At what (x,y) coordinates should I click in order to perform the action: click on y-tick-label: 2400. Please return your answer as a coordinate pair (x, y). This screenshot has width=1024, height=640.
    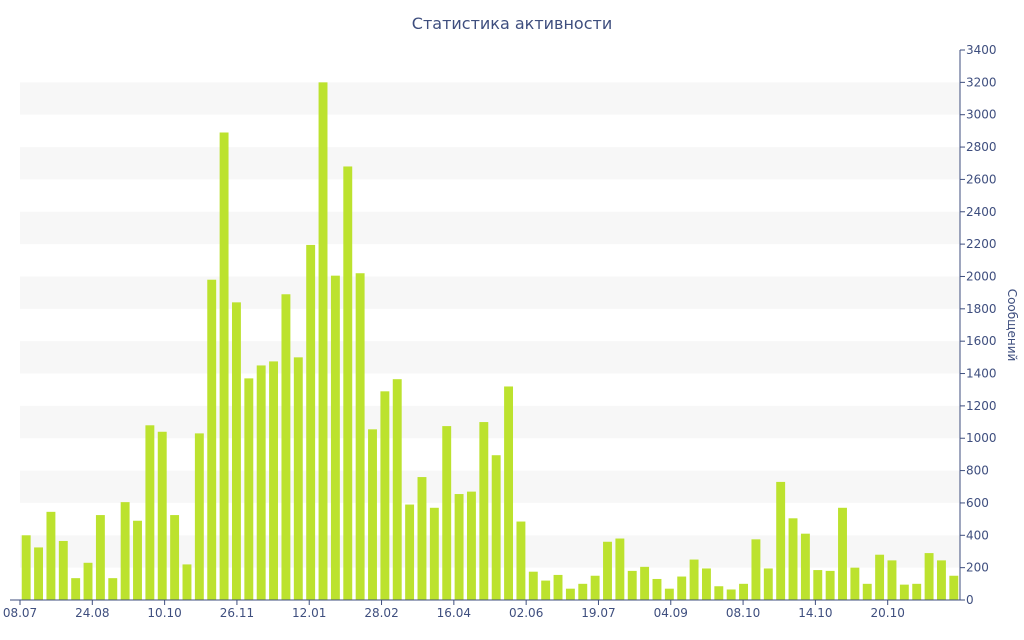
    Looking at the image, I should click on (981, 212).